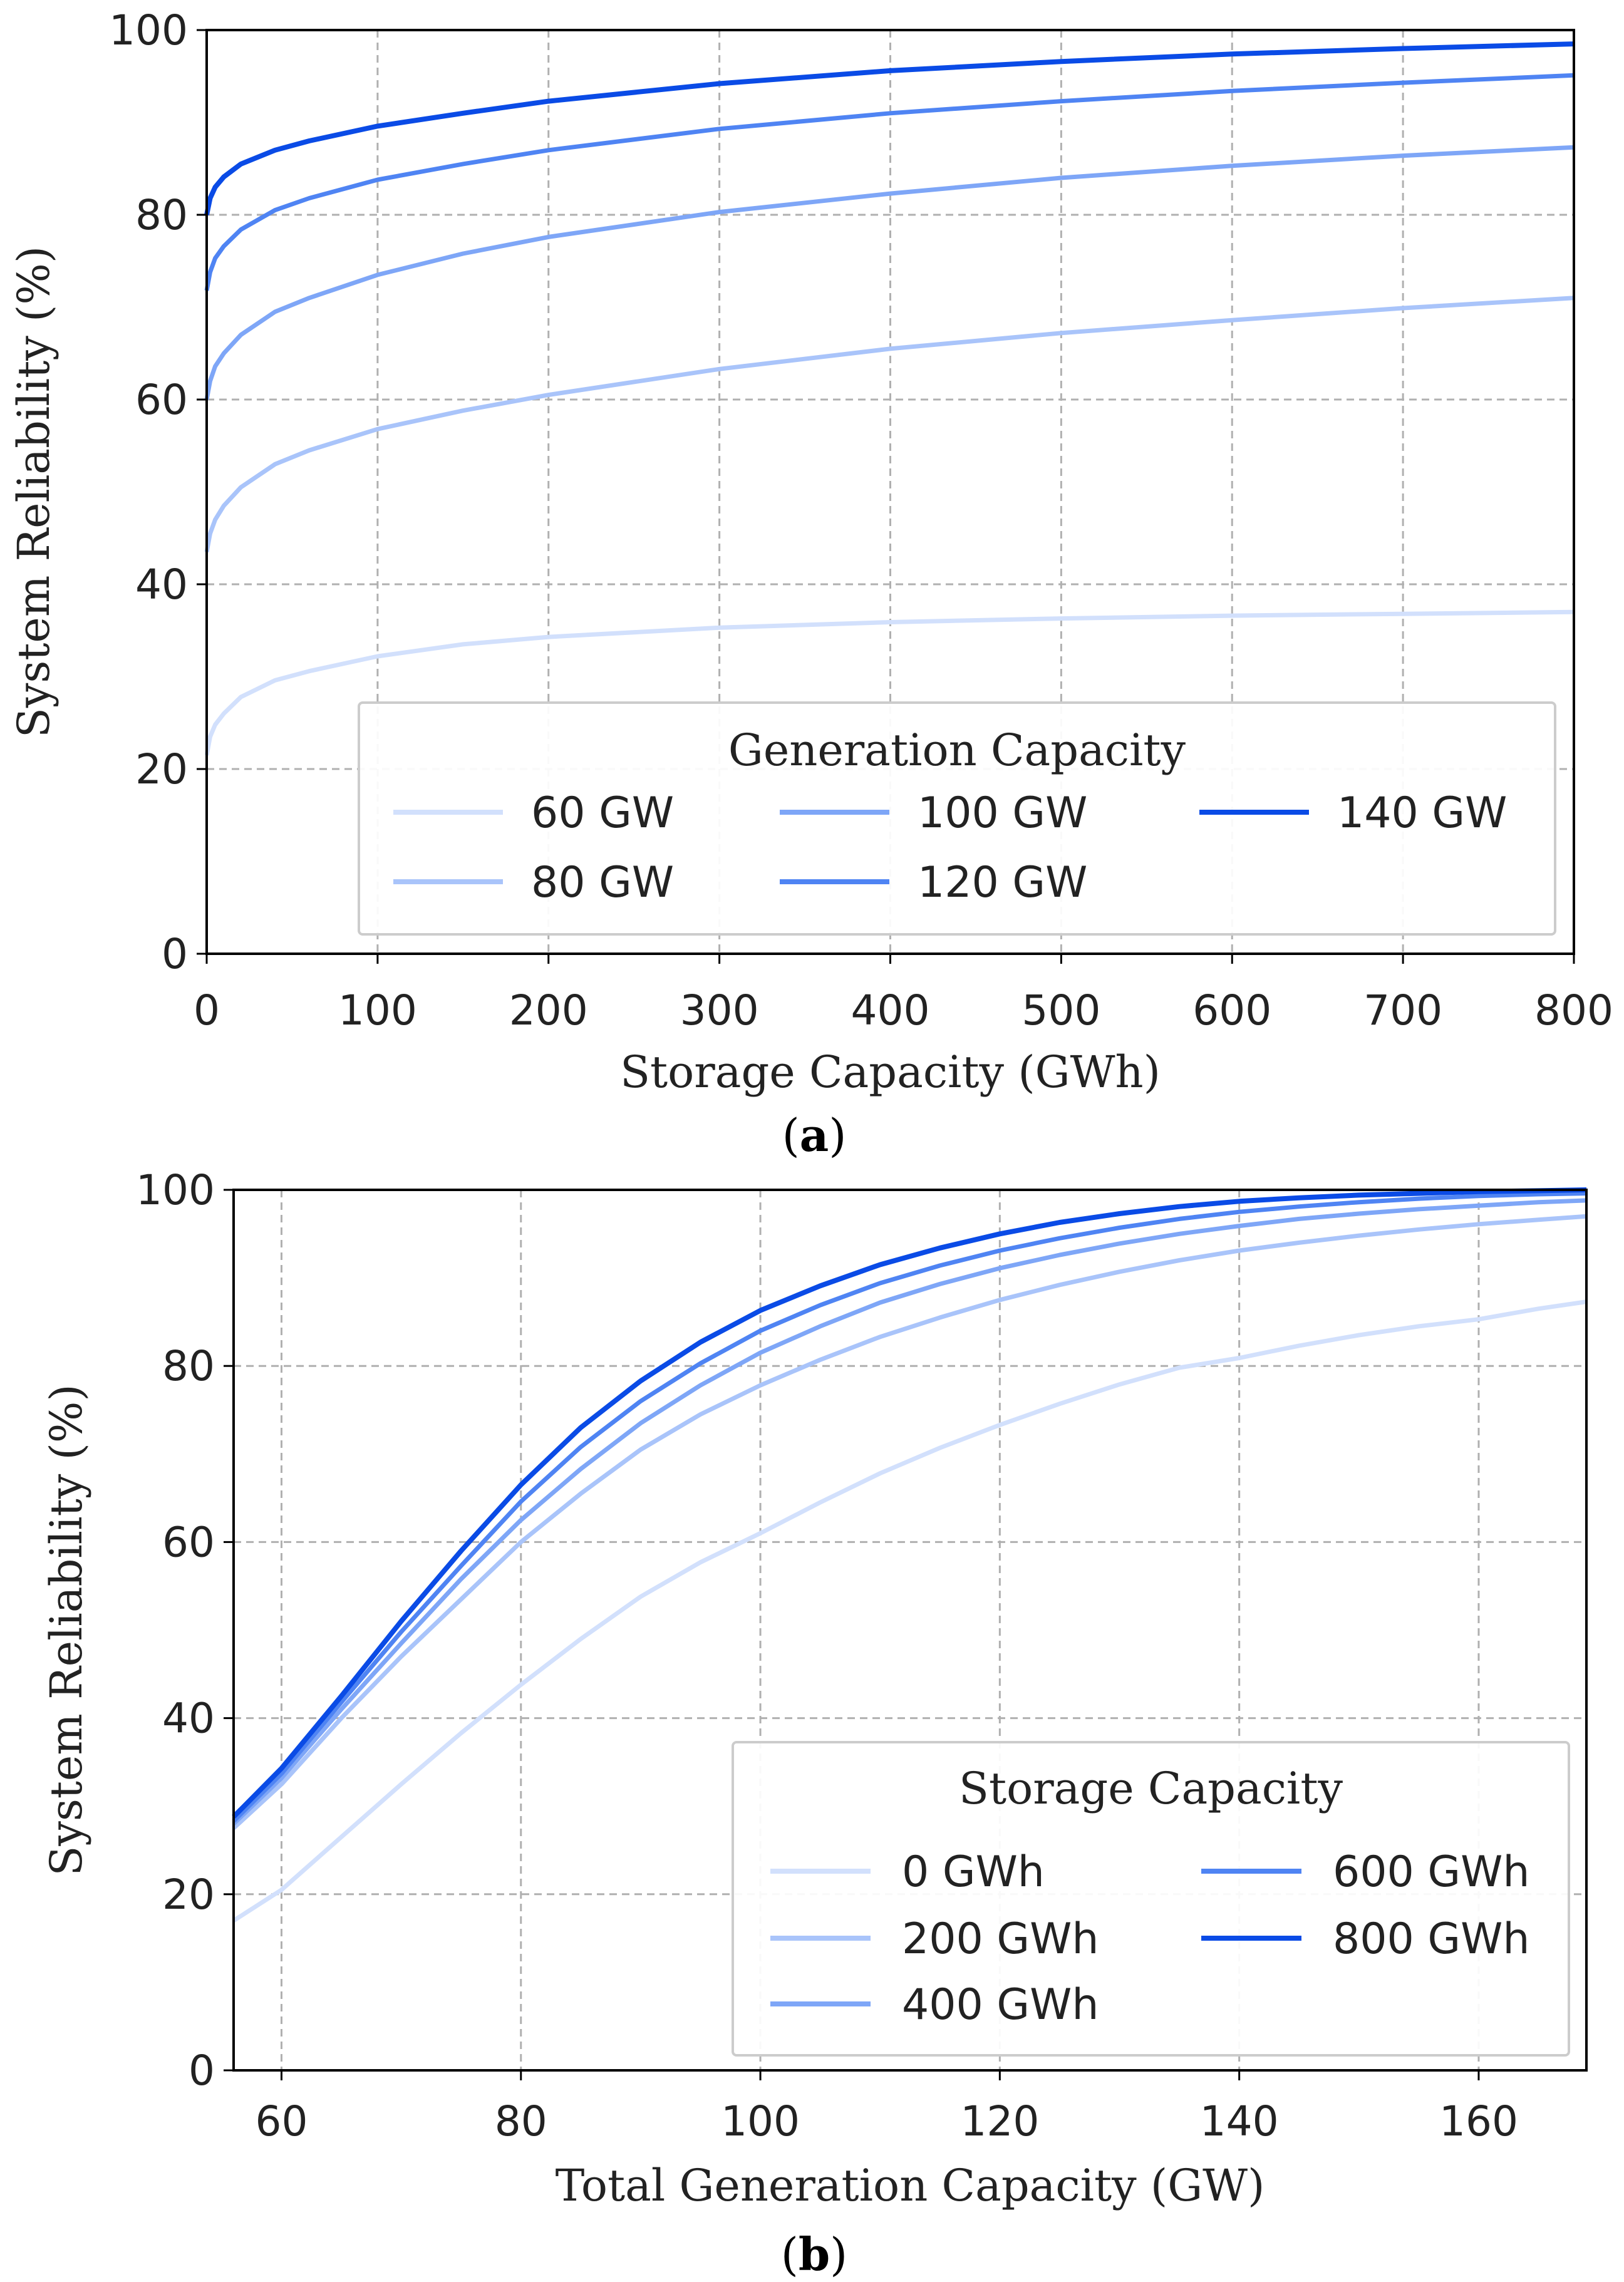 The height and width of the screenshot is (2282, 1624). I want to click on x-tick-label: 300, so click(719, 1010).